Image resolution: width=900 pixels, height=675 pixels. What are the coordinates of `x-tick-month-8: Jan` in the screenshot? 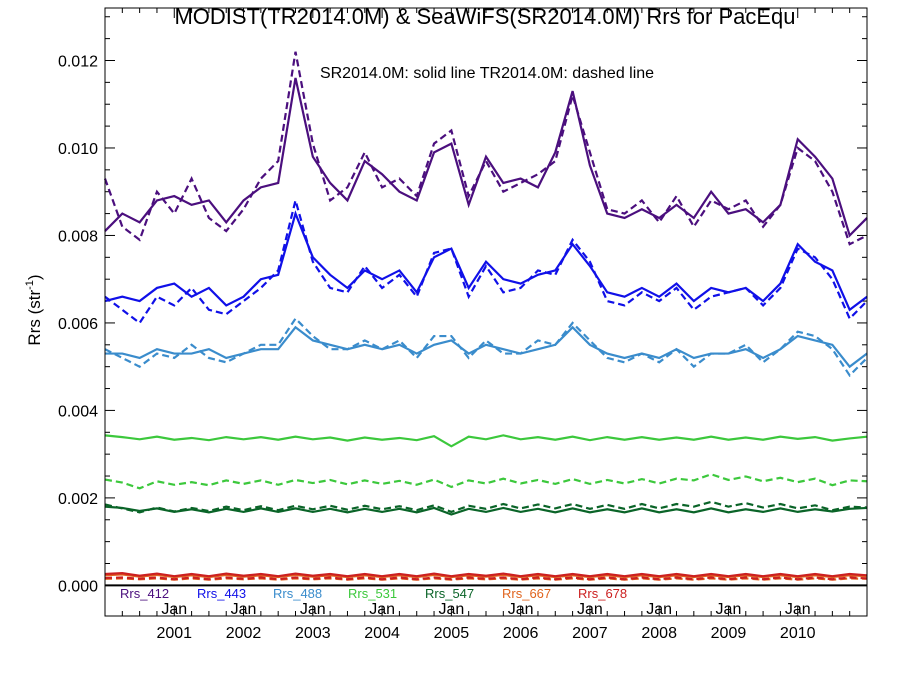 It's located at (729, 609).